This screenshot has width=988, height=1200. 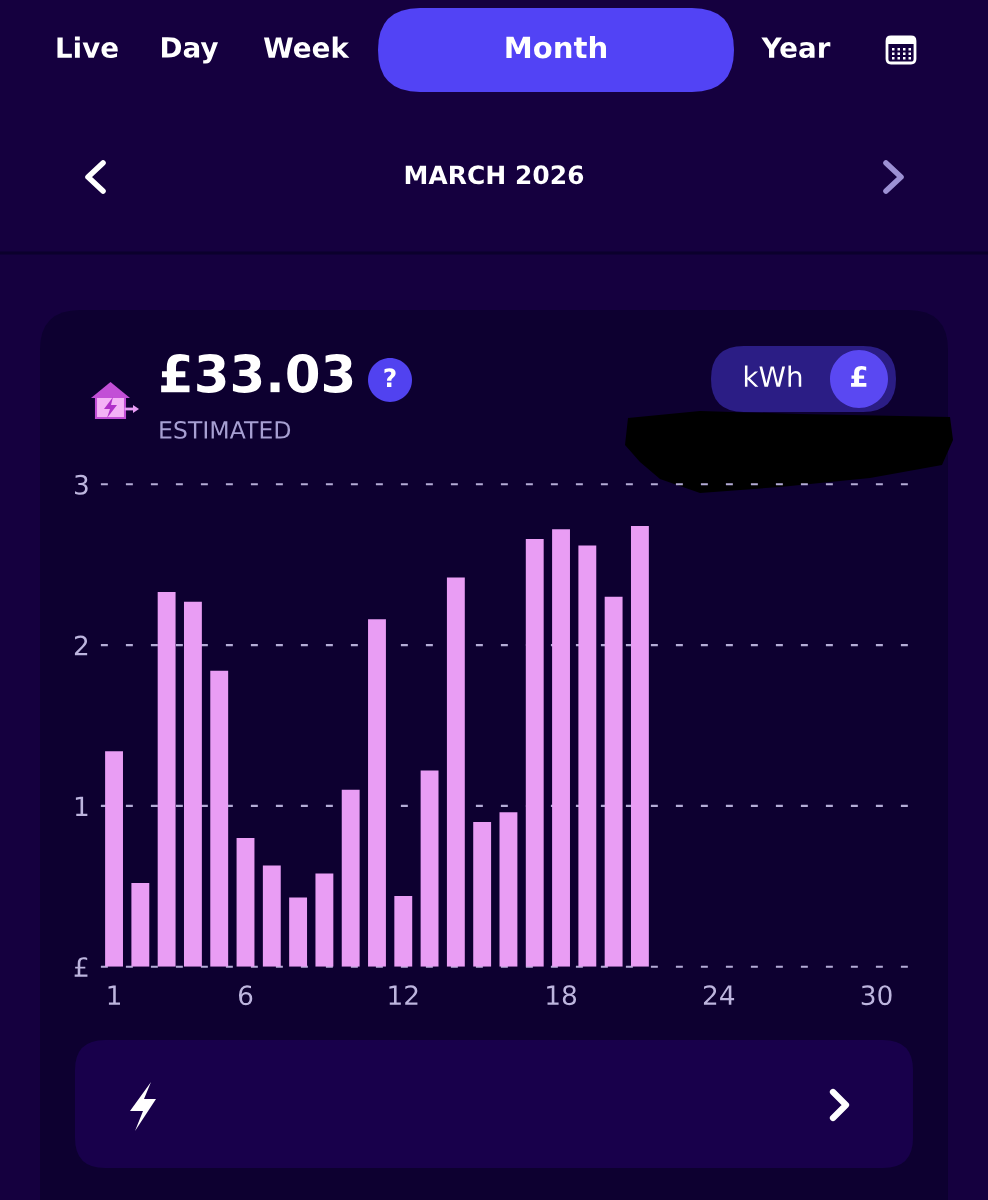 I want to click on text: Day, so click(x=190, y=50).